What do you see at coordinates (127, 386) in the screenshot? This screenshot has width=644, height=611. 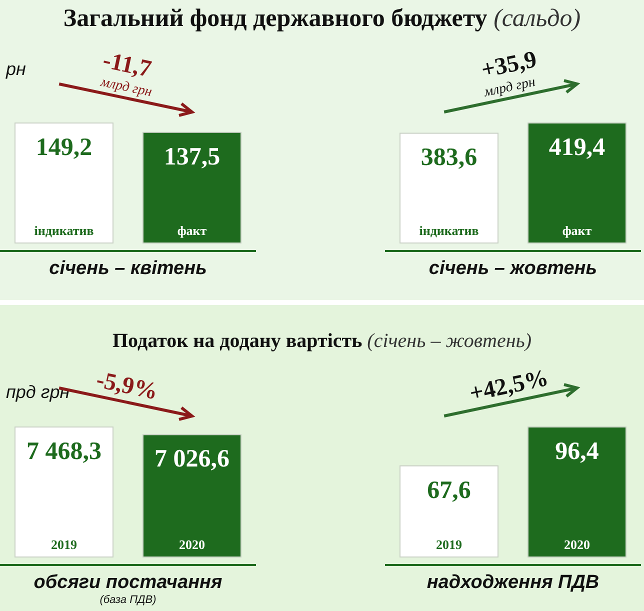 I see `text: -5,9%` at bounding box center [127, 386].